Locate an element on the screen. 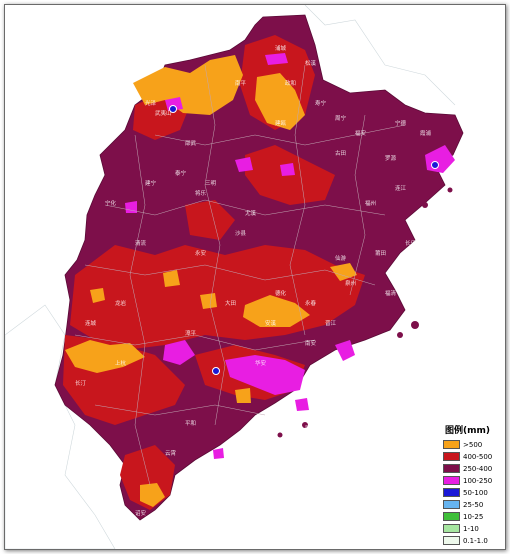 The width and height of the screenshot is (510, 554). place-label: 寿宁 is located at coordinates (321, 103).